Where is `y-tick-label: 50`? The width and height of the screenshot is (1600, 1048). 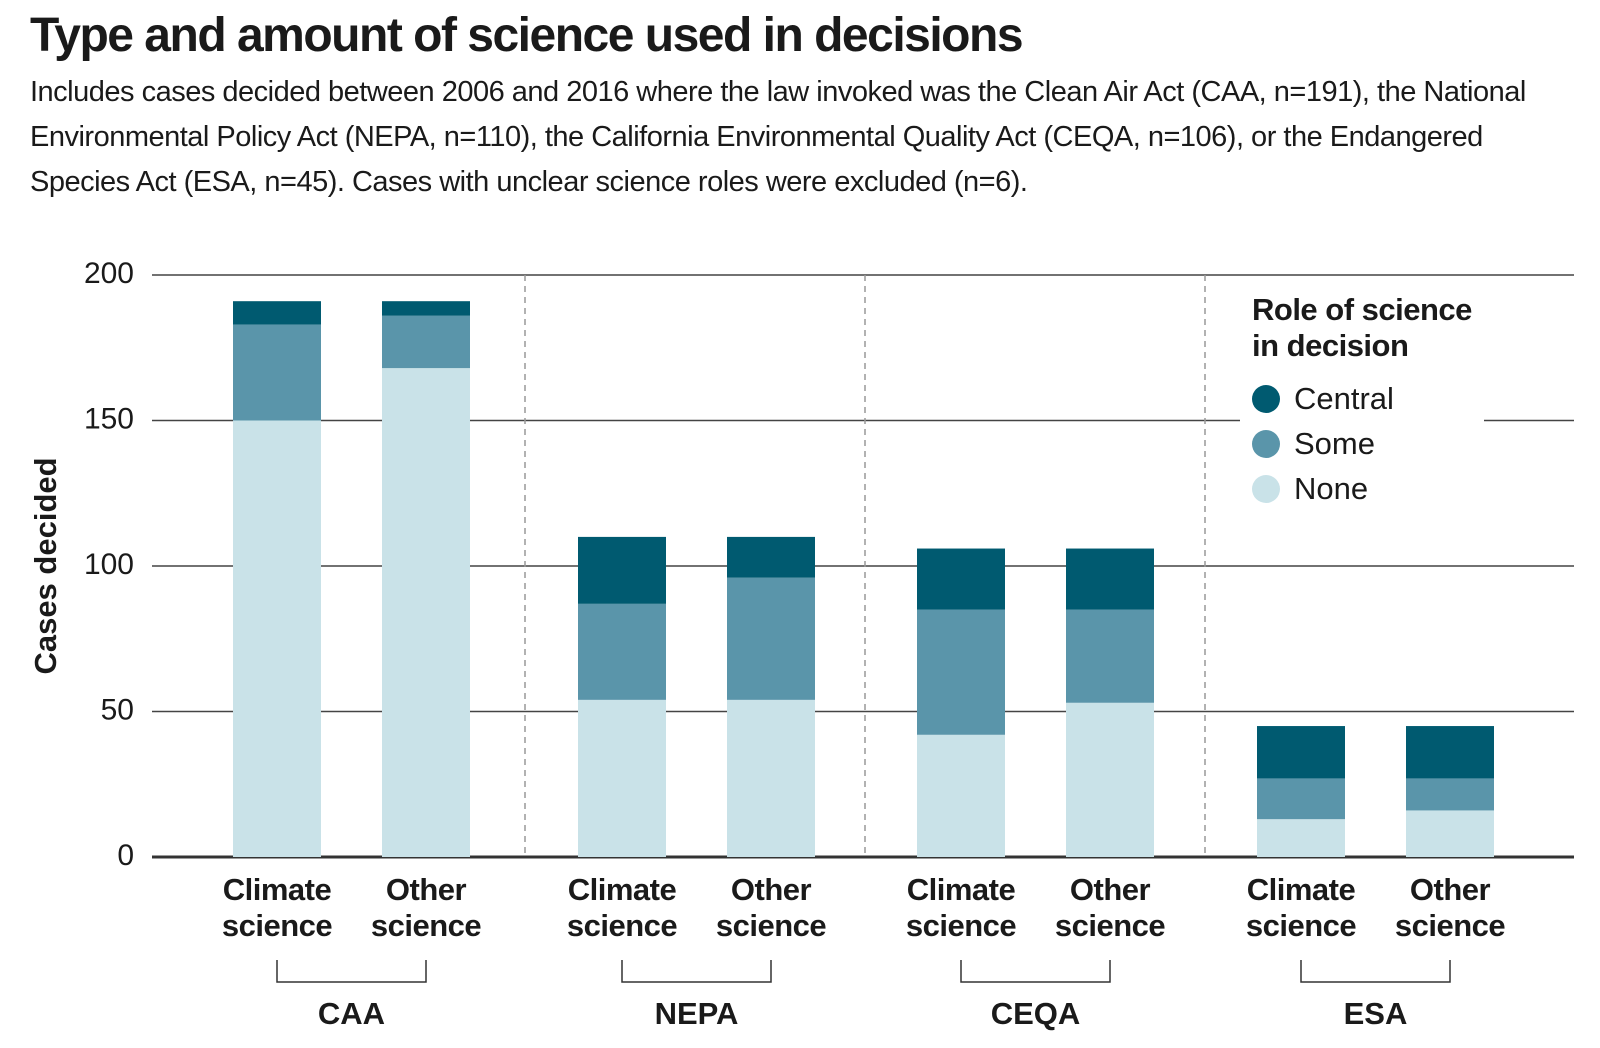 y-tick-label: 50 is located at coordinates (117, 709).